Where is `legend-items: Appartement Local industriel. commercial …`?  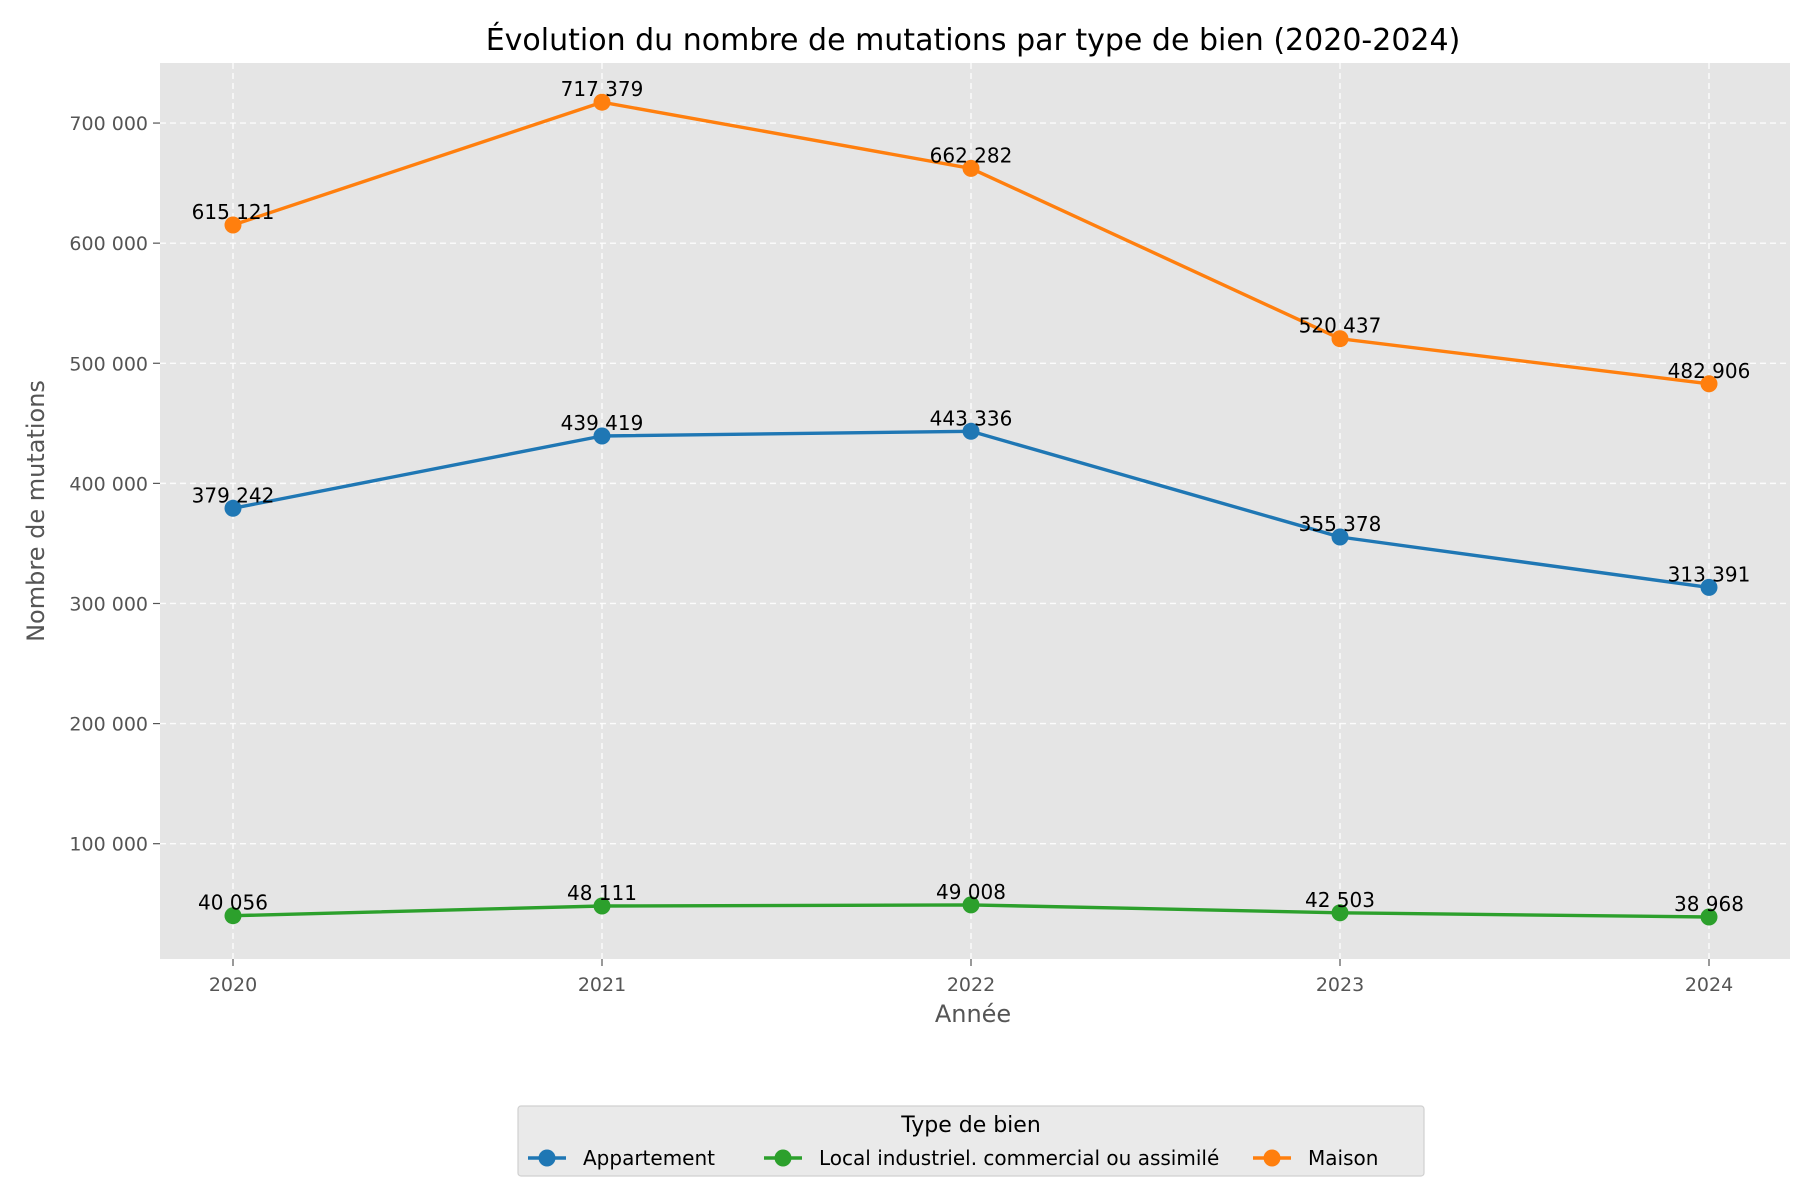 legend-items: Appartement Local industriel. commercial … is located at coordinates (953, 1158).